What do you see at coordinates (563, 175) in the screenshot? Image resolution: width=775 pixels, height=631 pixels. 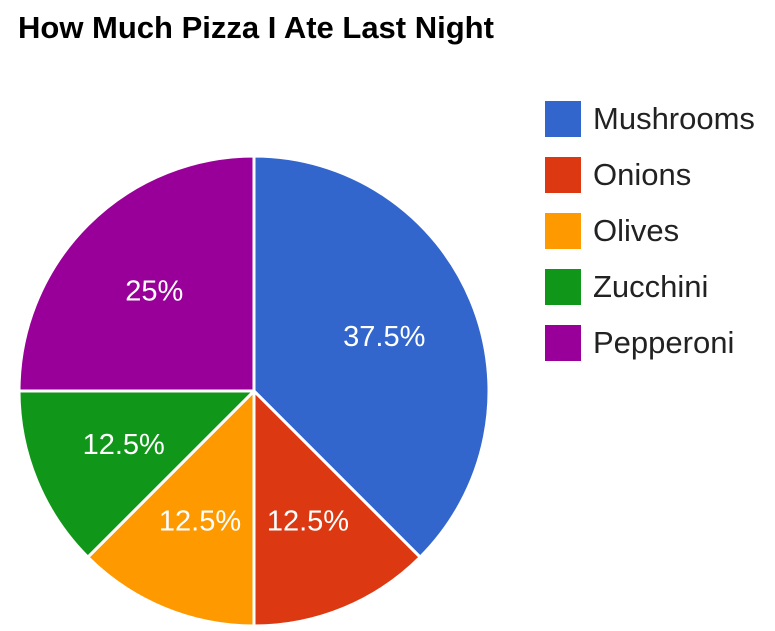 I see `legend-swatch-onions` at bounding box center [563, 175].